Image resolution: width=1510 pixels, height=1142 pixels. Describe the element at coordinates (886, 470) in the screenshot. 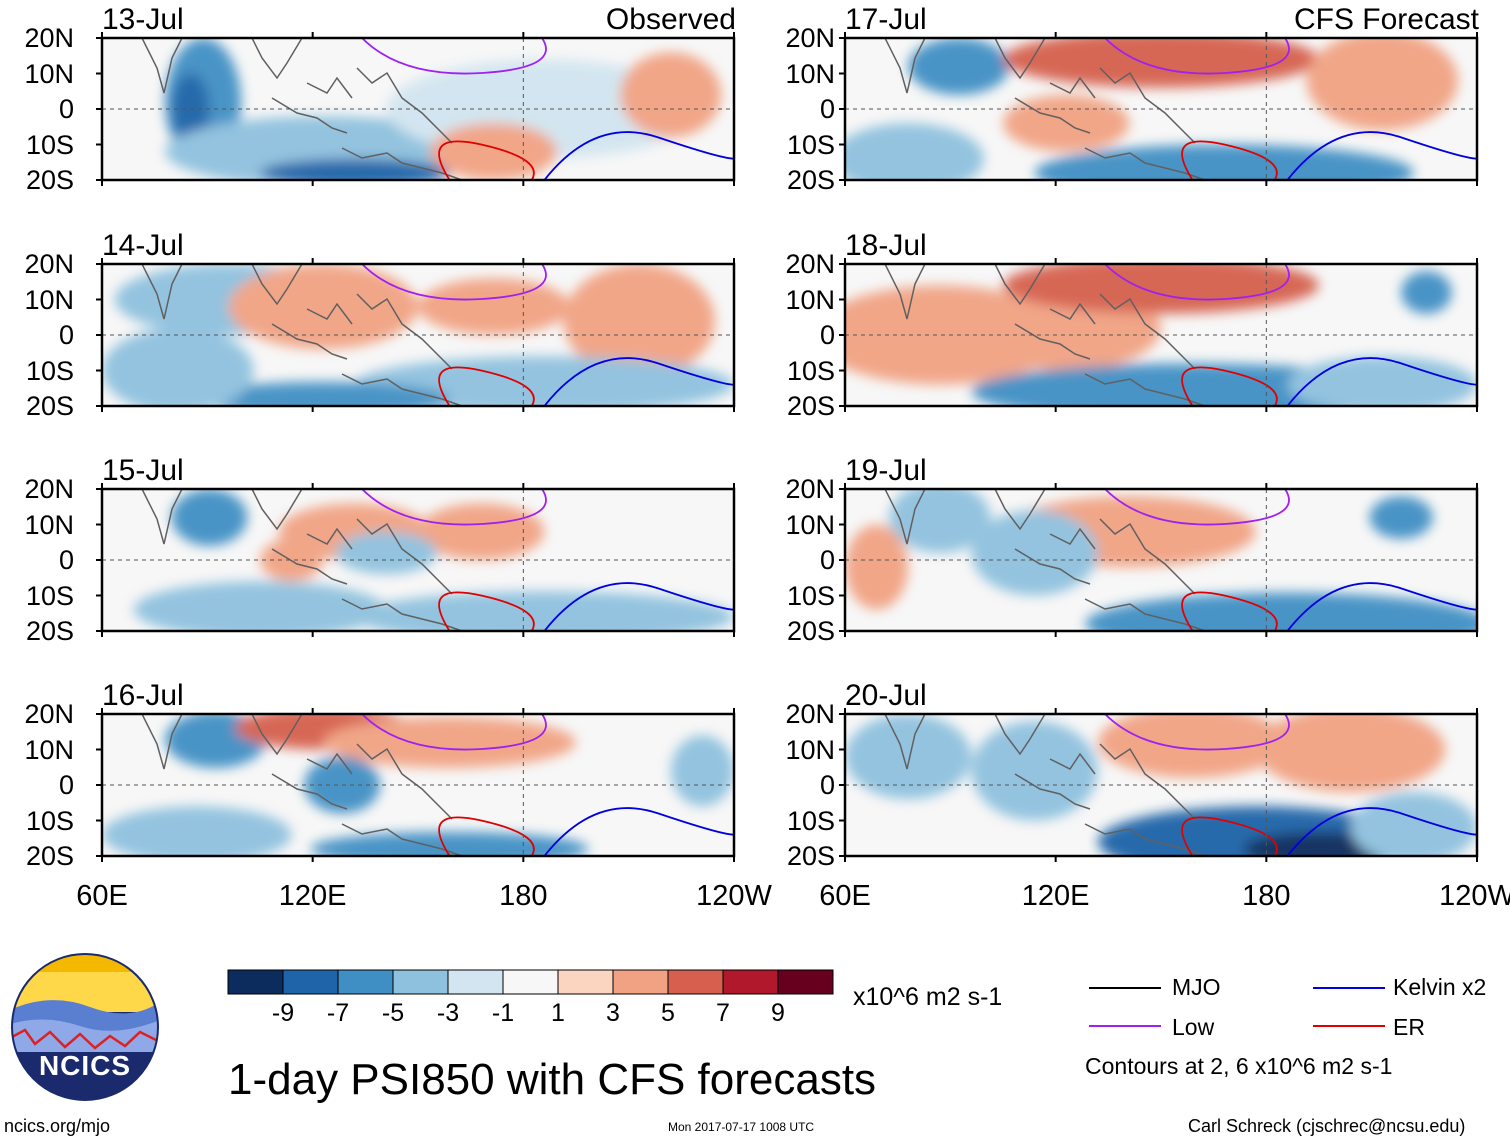

I see `panel-date: 19-Jul` at that location.